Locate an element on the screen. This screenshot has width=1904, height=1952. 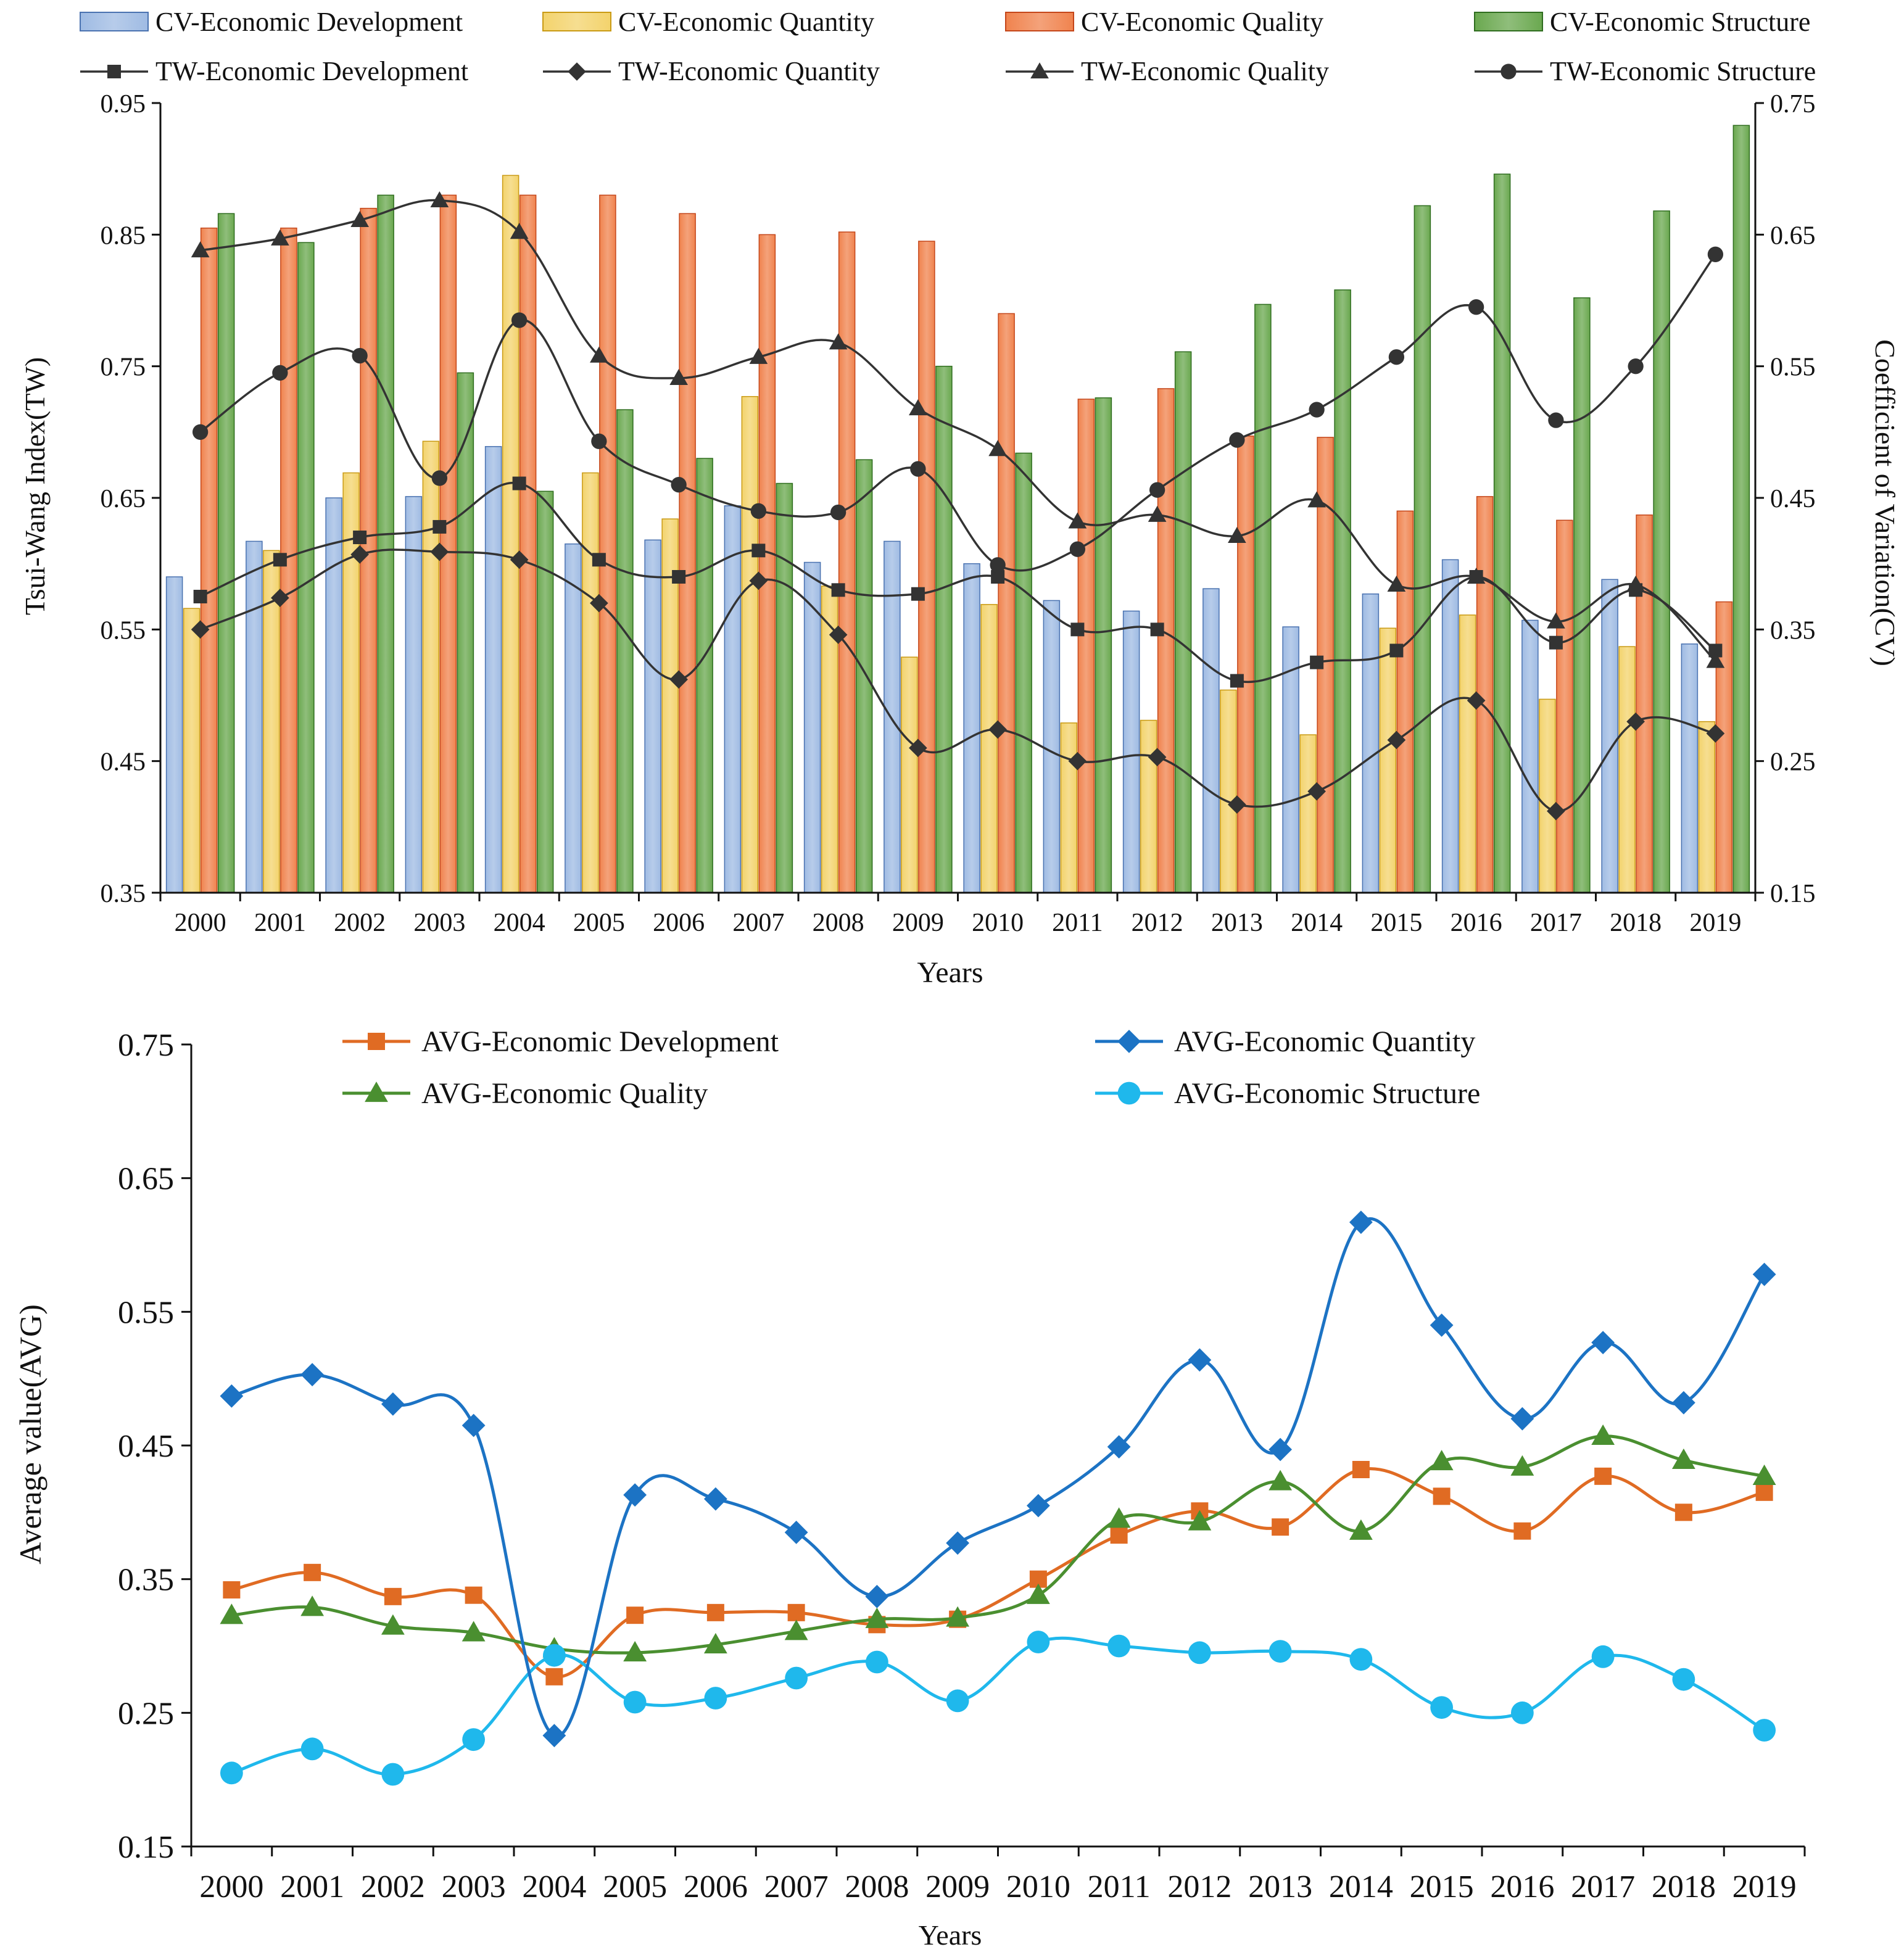
avg-line is located at coordinates (998, 1573).